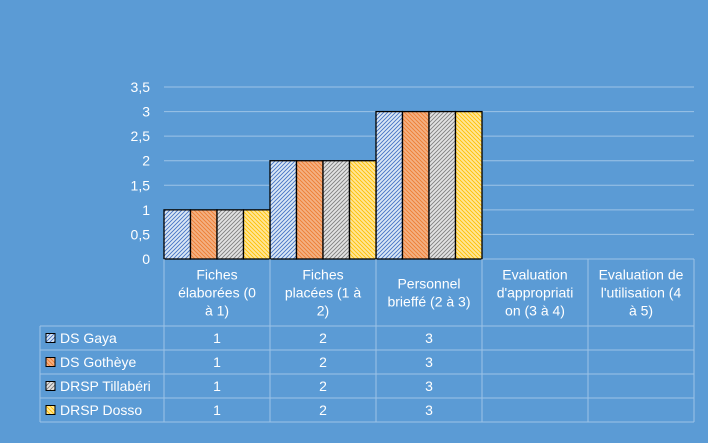 Image resolution: width=708 pixels, height=443 pixels. What do you see at coordinates (146, 161) in the screenshot?
I see `y-tick-label: 2` at bounding box center [146, 161].